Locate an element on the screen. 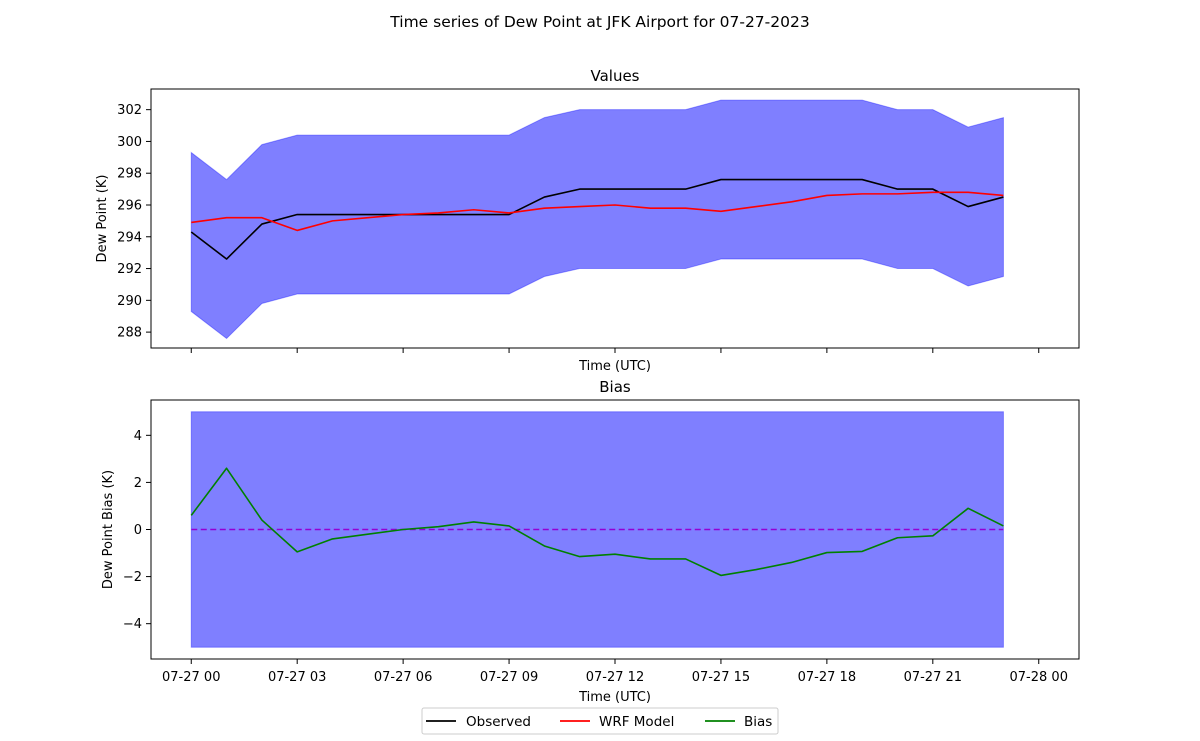 This screenshot has height=741, width=1200. series-line-wrf-model is located at coordinates (597, 211).